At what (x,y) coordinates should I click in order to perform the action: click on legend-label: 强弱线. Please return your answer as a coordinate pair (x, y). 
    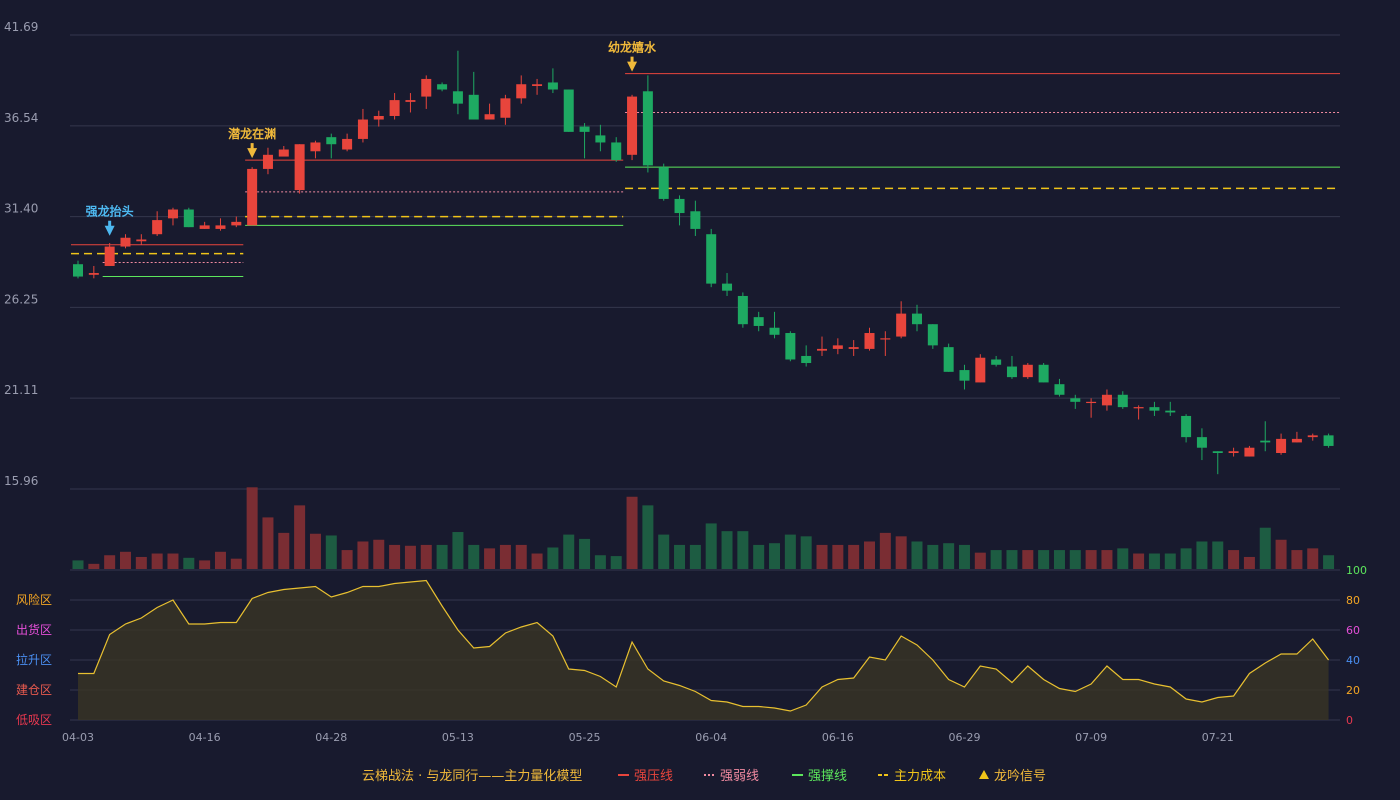
    Looking at the image, I should click on (739, 776).